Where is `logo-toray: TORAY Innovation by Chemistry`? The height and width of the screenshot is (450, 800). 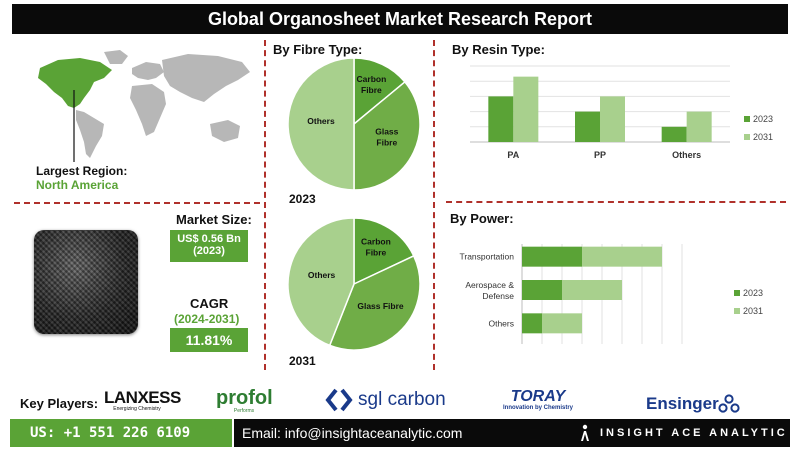 logo-toray: TORAY Innovation by Chemistry is located at coordinates (538, 400).